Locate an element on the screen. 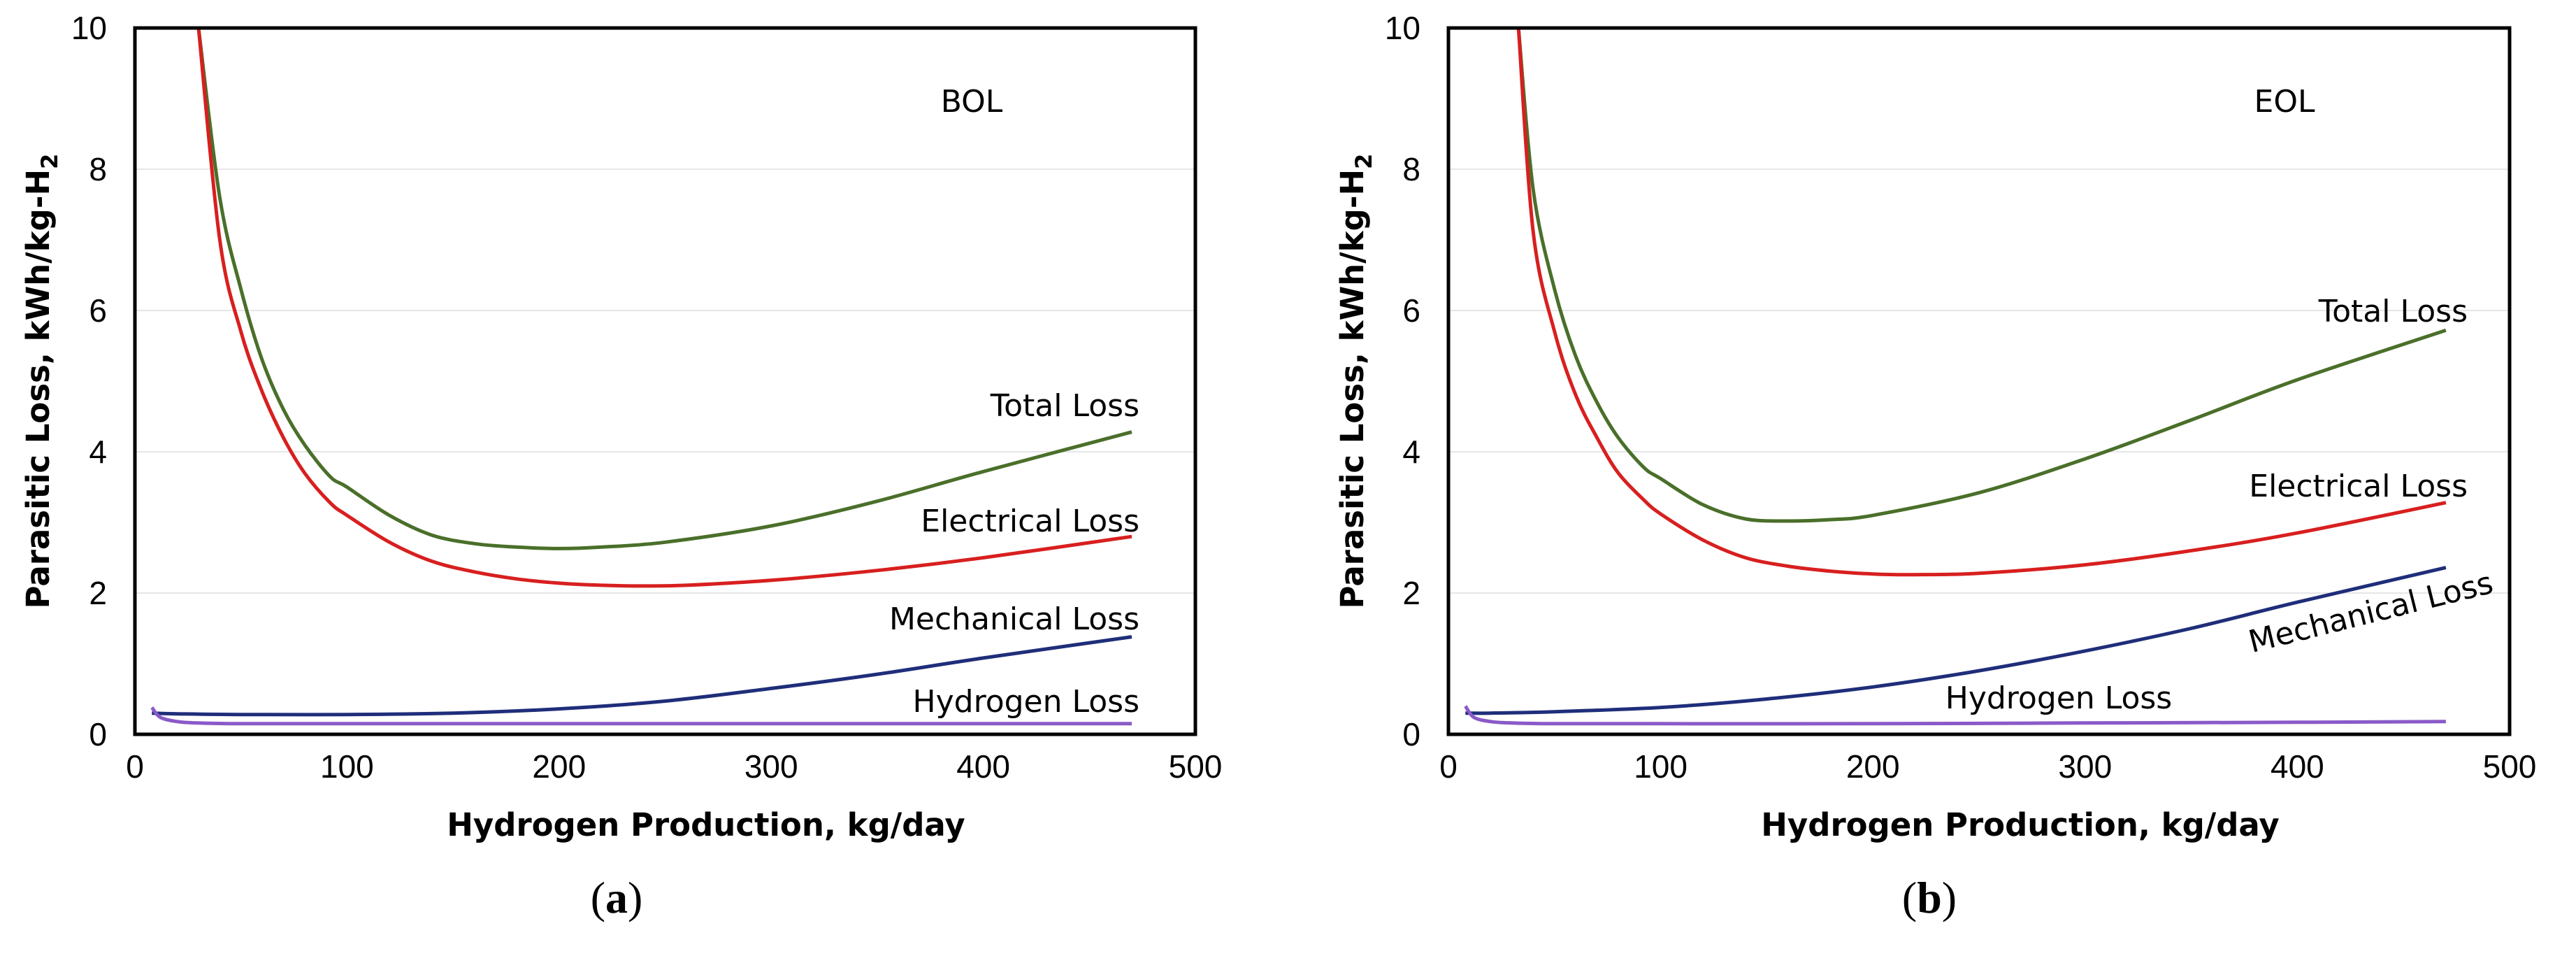 Image resolution: width=2576 pixels, height=956 pixels. panel-label-letter: a is located at coordinates (616, 898).